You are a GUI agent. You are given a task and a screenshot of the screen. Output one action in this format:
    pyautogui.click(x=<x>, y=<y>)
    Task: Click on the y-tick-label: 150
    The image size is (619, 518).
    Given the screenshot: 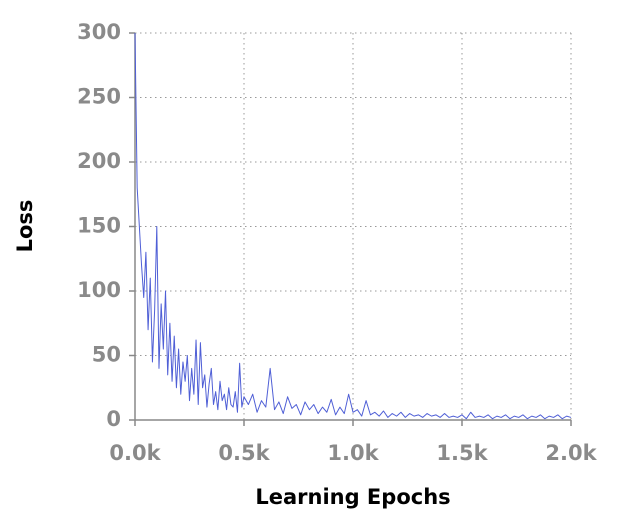 What is the action you would take?
    pyautogui.click(x=99, y=226)
    